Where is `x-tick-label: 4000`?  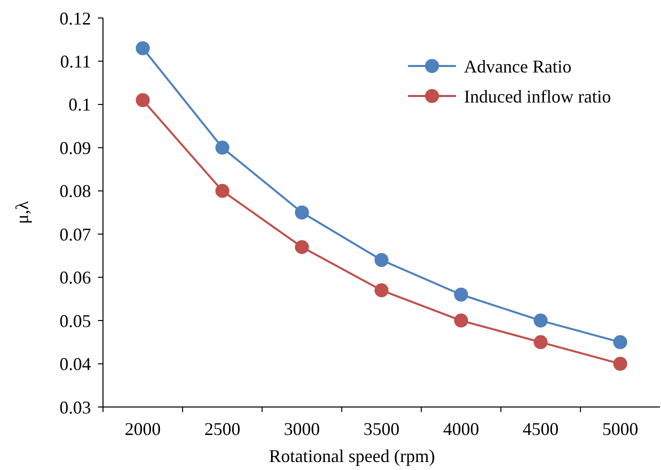 x-tick-label: 4000 is located at coordinates (461, 429).